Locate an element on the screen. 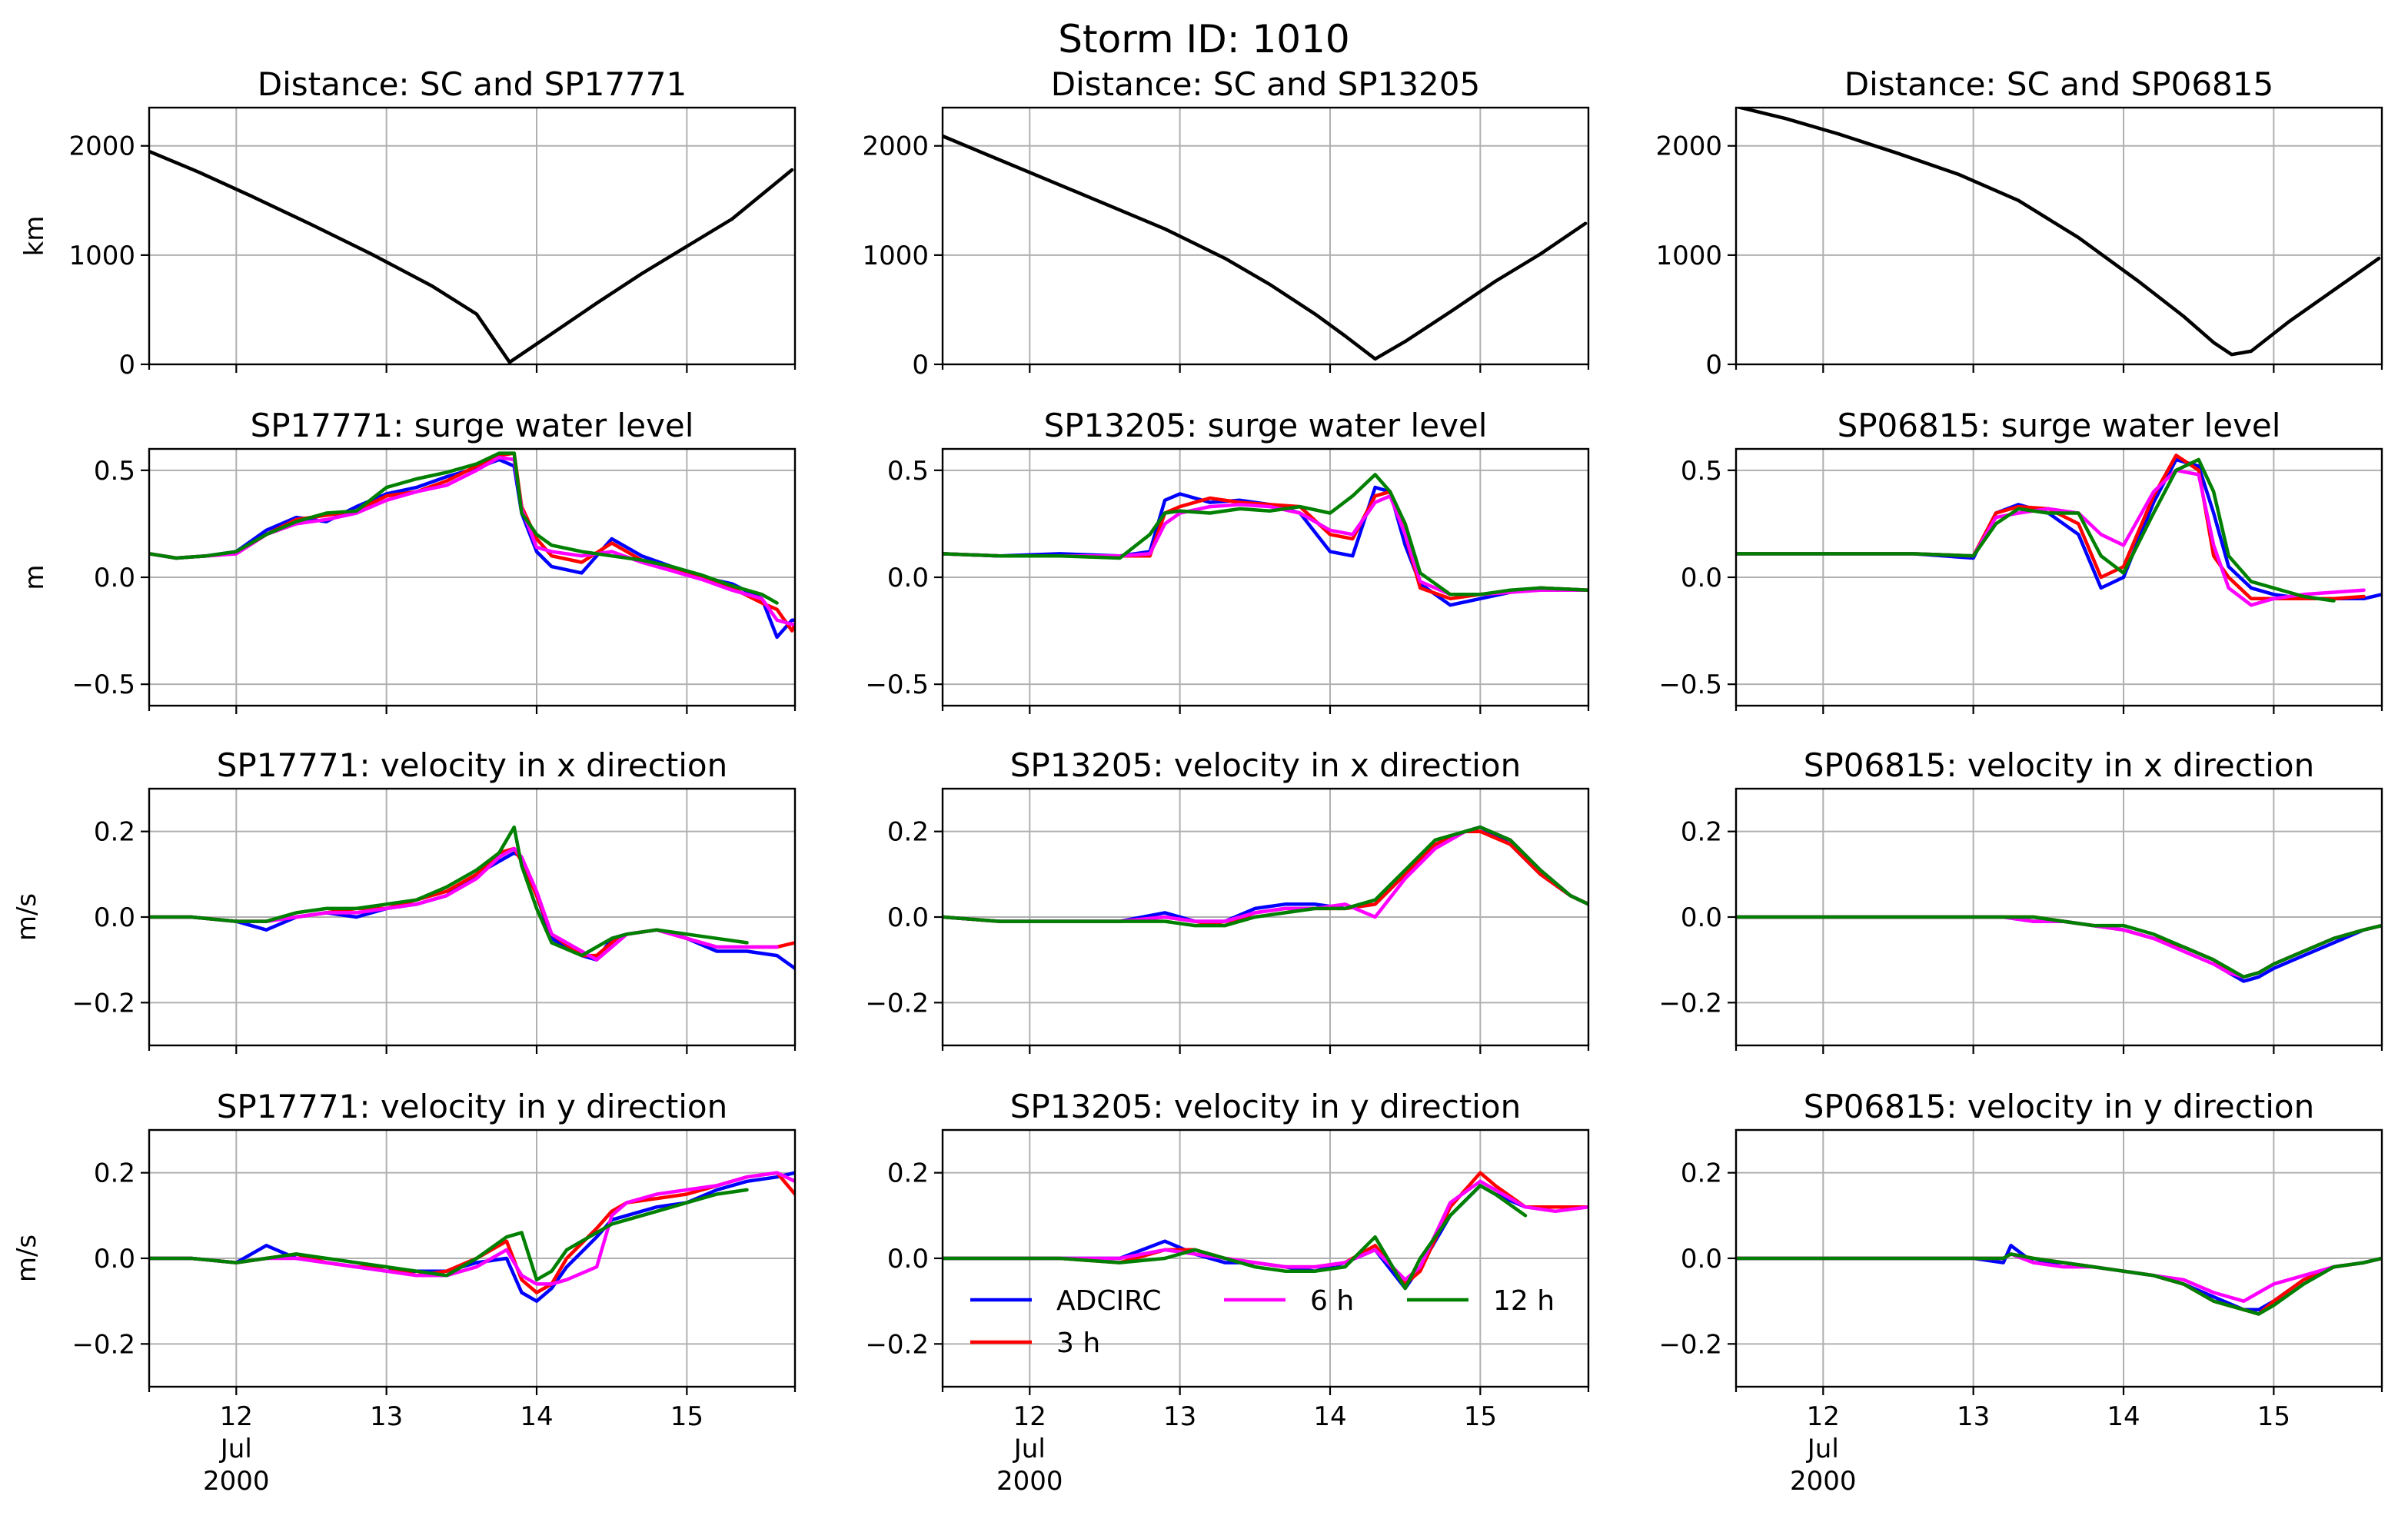 The image size is (2408, 1522). legend-label: ADCIRC is located at coordinates (1108, 1301).